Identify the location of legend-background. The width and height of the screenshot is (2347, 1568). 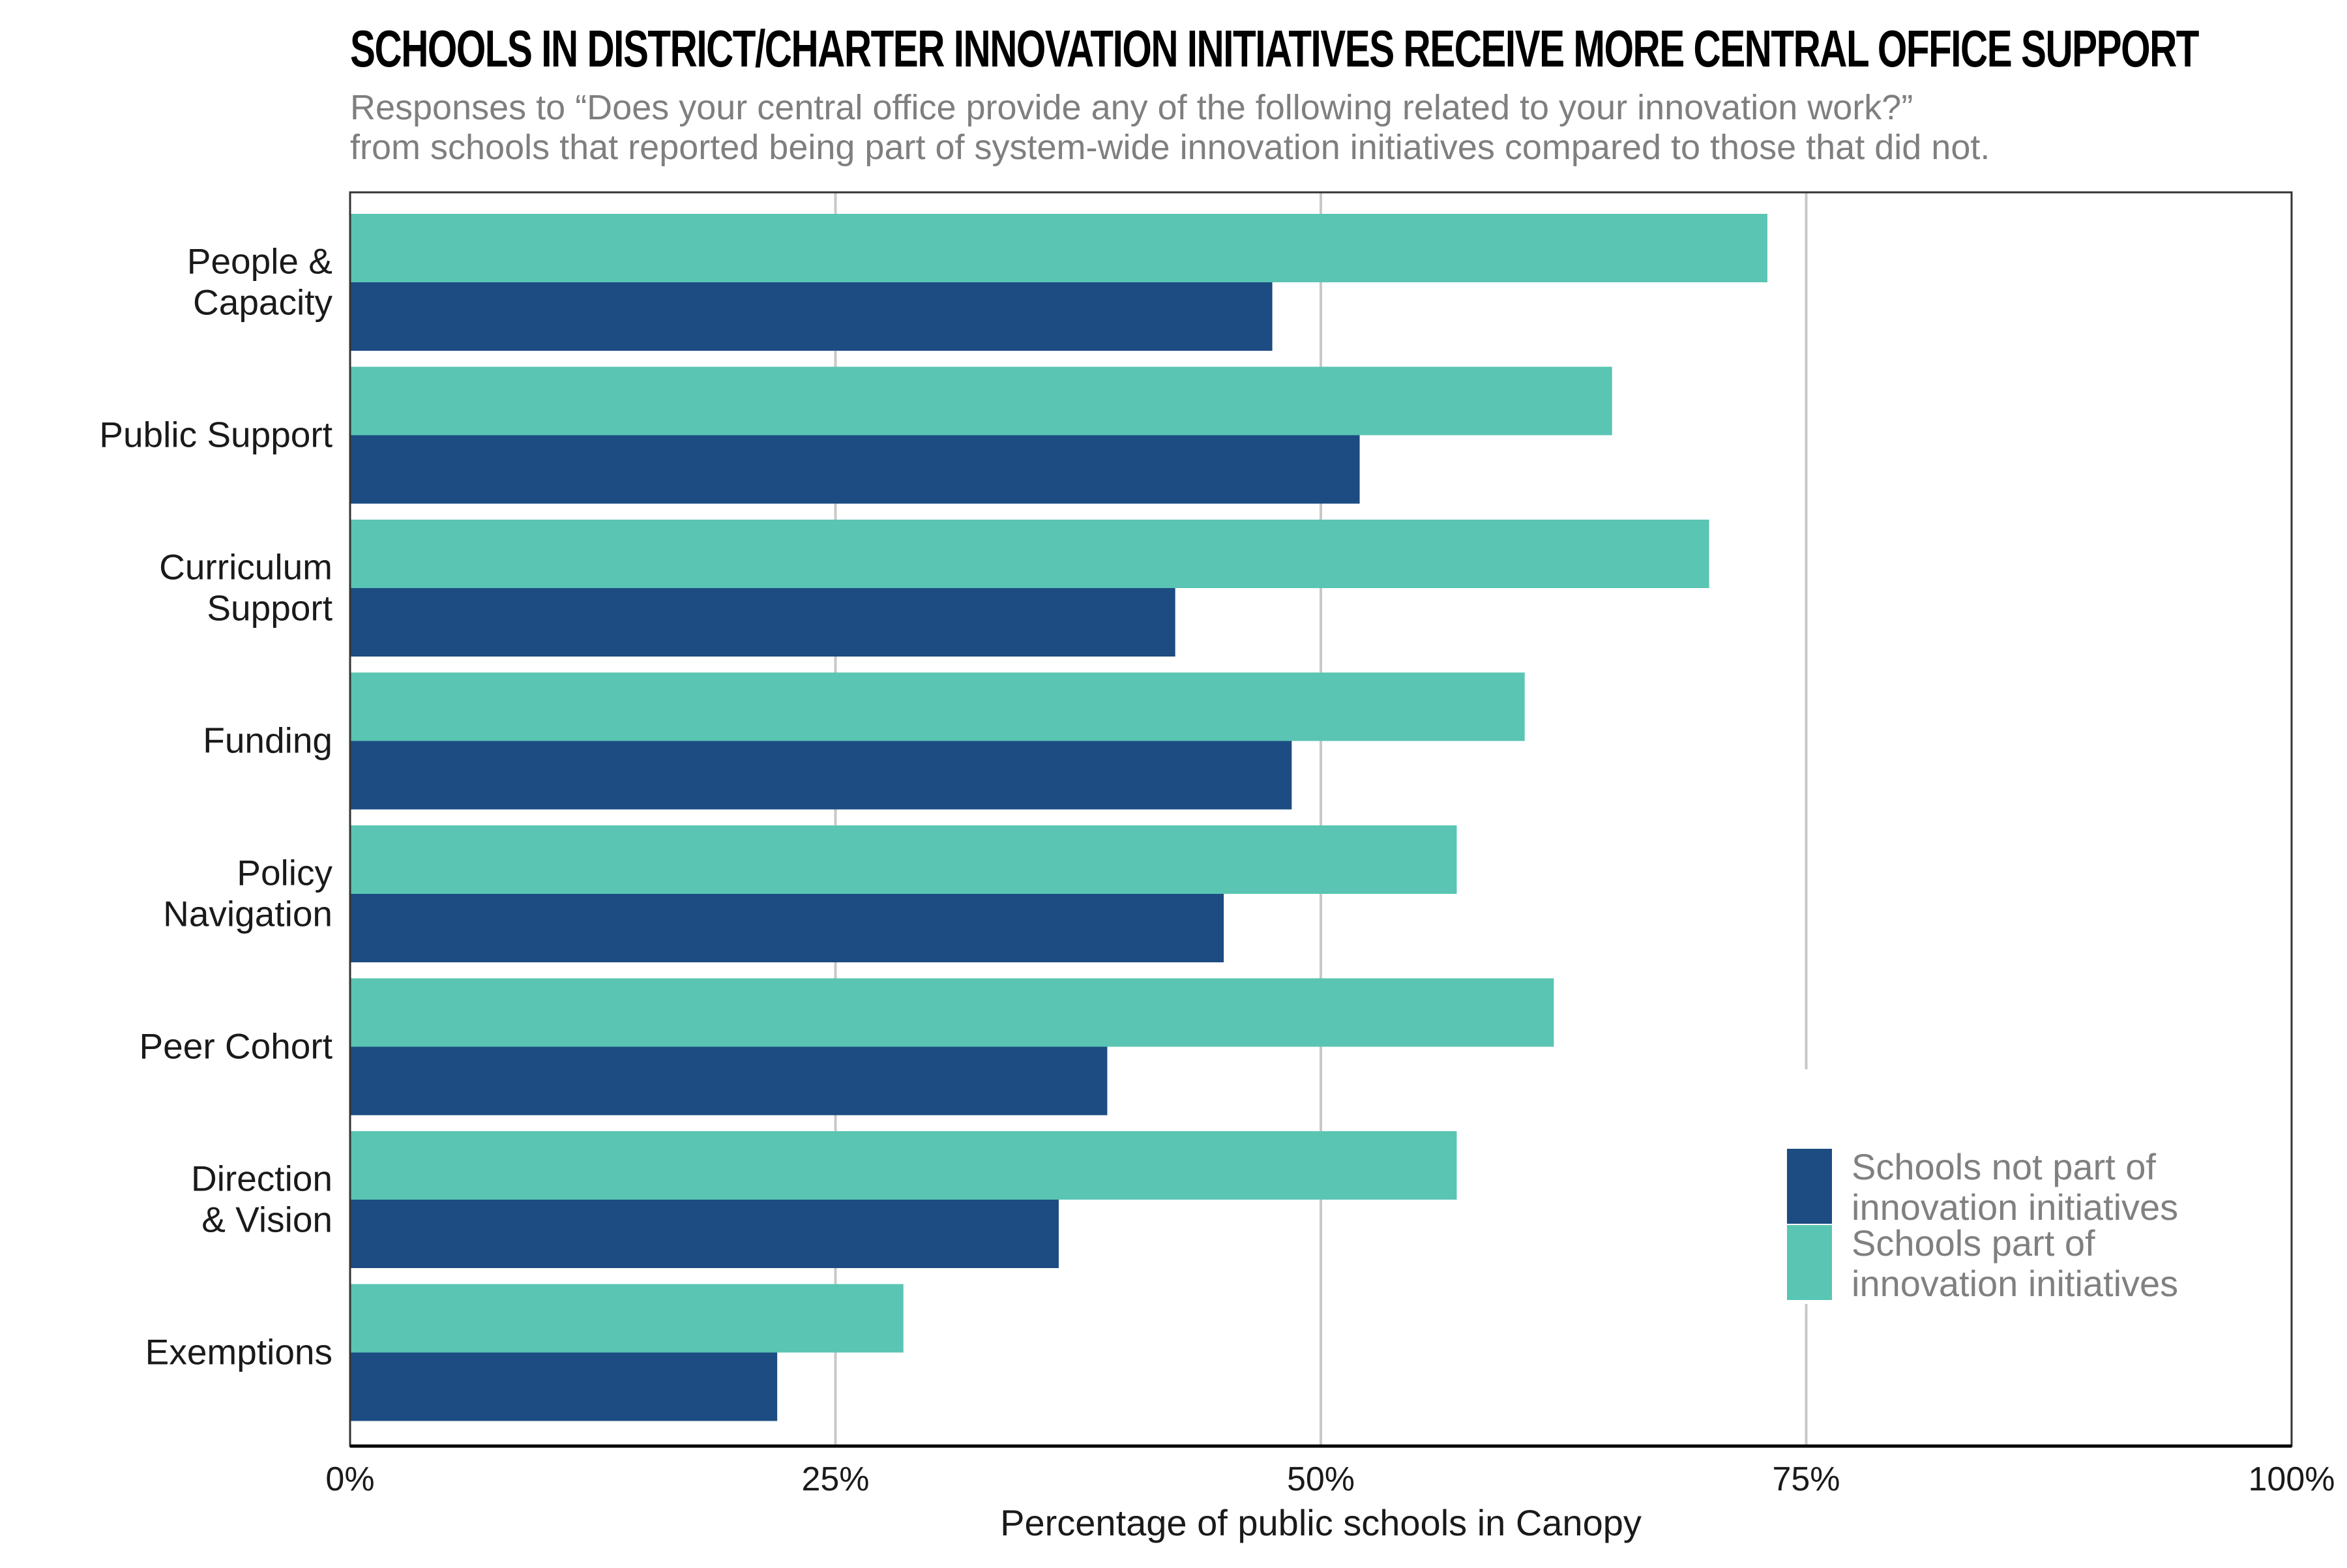
(1995, 1186).